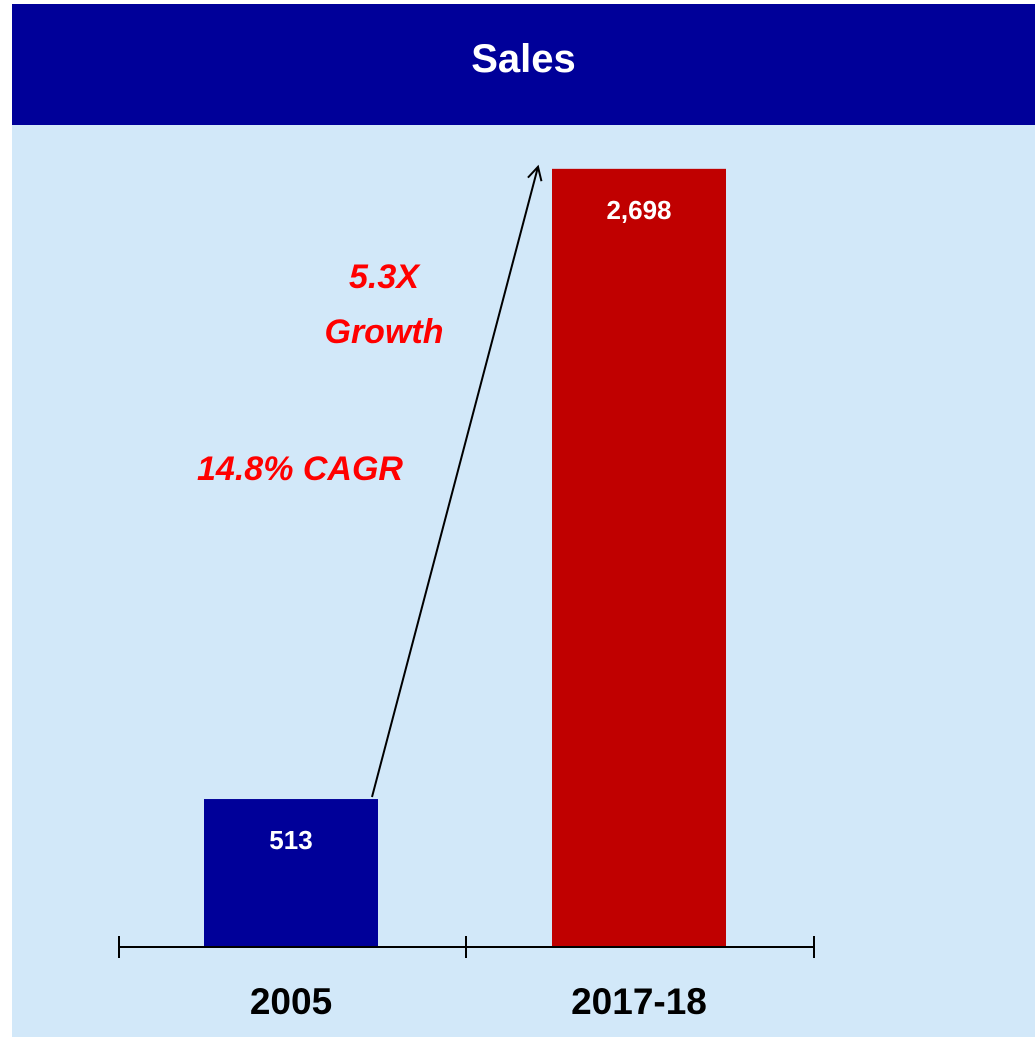 This screenshot has height=1045, width=1035. Describe the element at coordinates (457, 481) in the screenshot. I see `growth-arrow` at that location.